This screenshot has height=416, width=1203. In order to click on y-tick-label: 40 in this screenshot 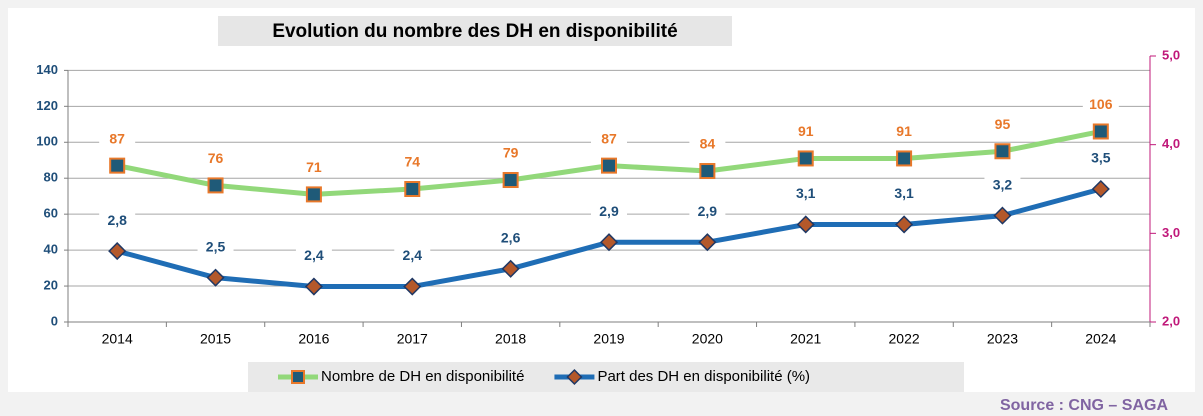, I will do `click(51, 249)`.